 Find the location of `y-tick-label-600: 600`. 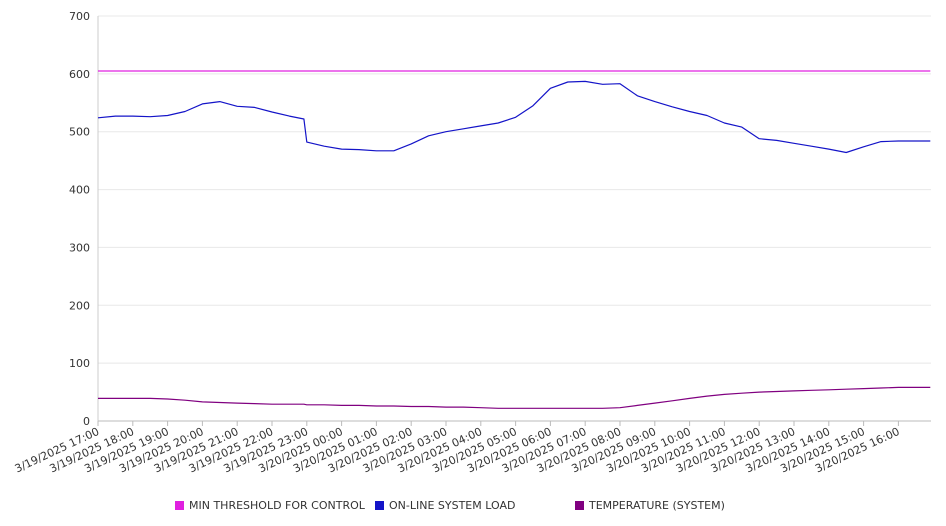

y-tick-label-600: 600 is located at coordinates (79, 74).